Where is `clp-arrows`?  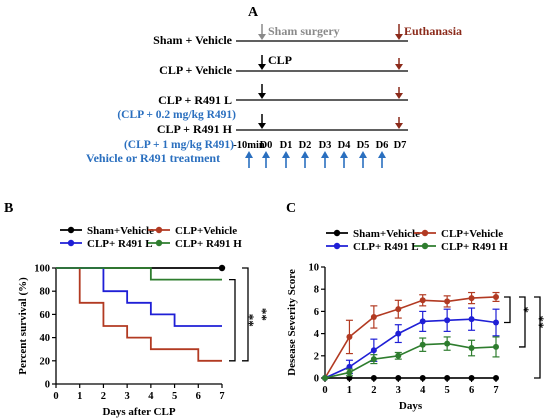 clp-arrows is located at coordinates (262, 92).